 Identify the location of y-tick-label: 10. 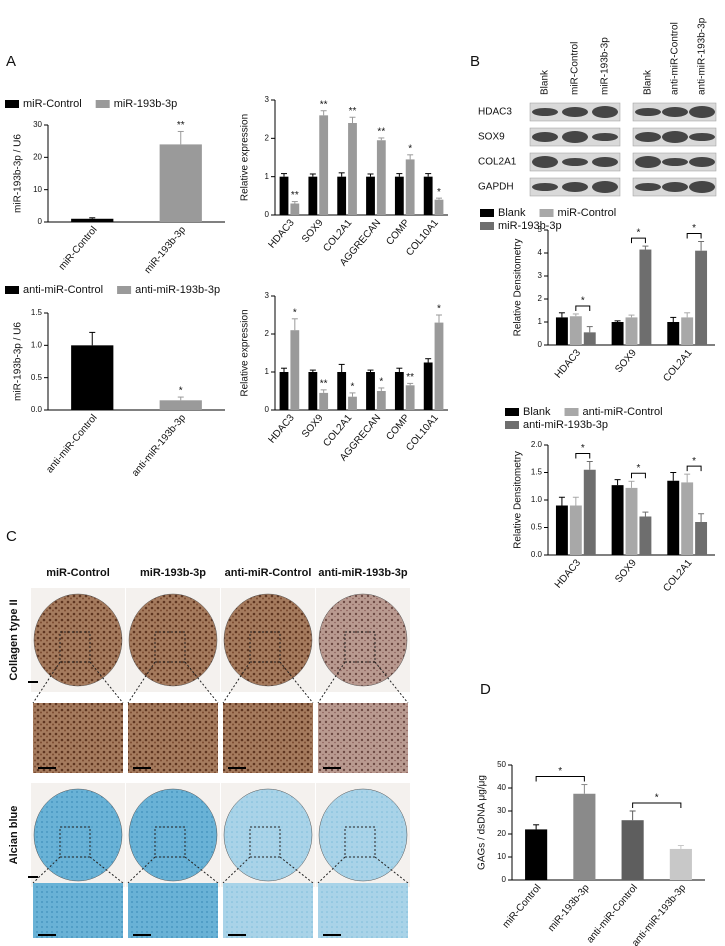
(37, 189).